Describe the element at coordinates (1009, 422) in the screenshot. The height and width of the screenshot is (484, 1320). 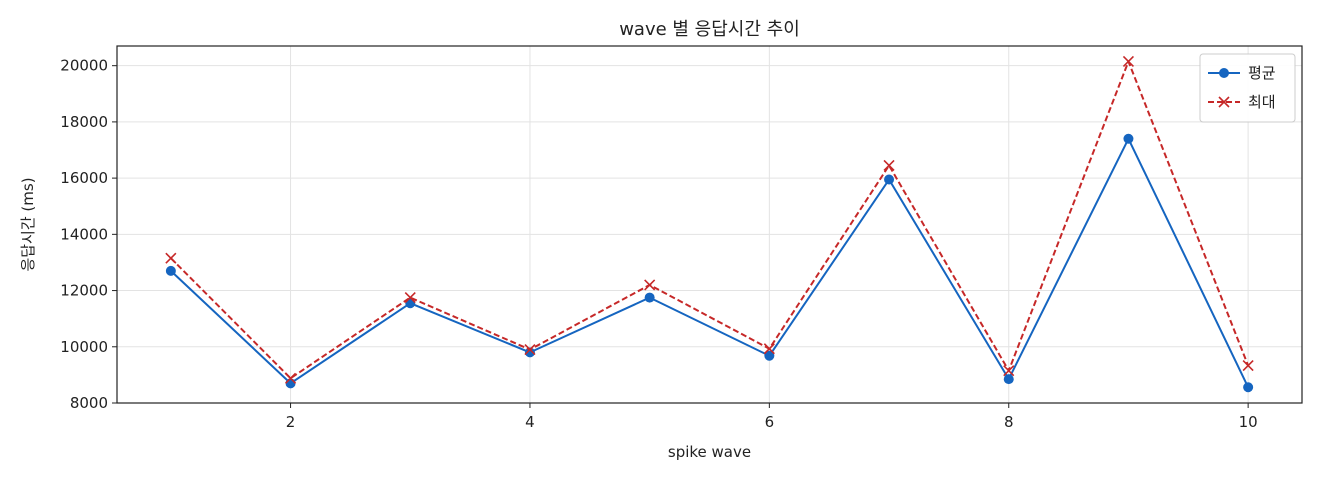
I see `x-tick-label: 8` at that location.